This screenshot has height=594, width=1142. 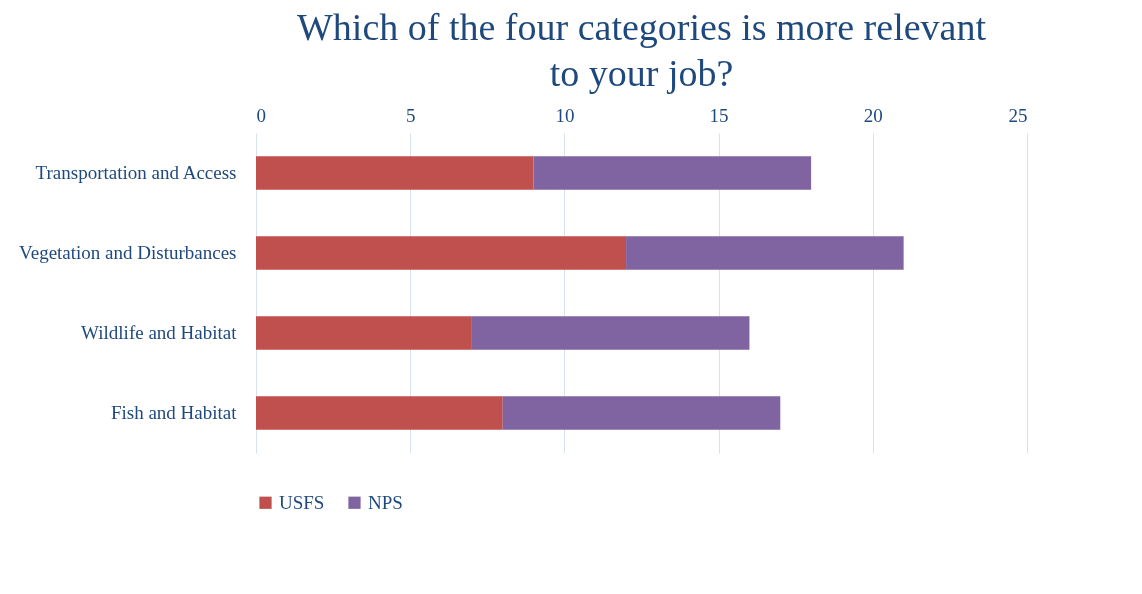 I want to click on x-tick-label: 0, so click(x=261, y=115).